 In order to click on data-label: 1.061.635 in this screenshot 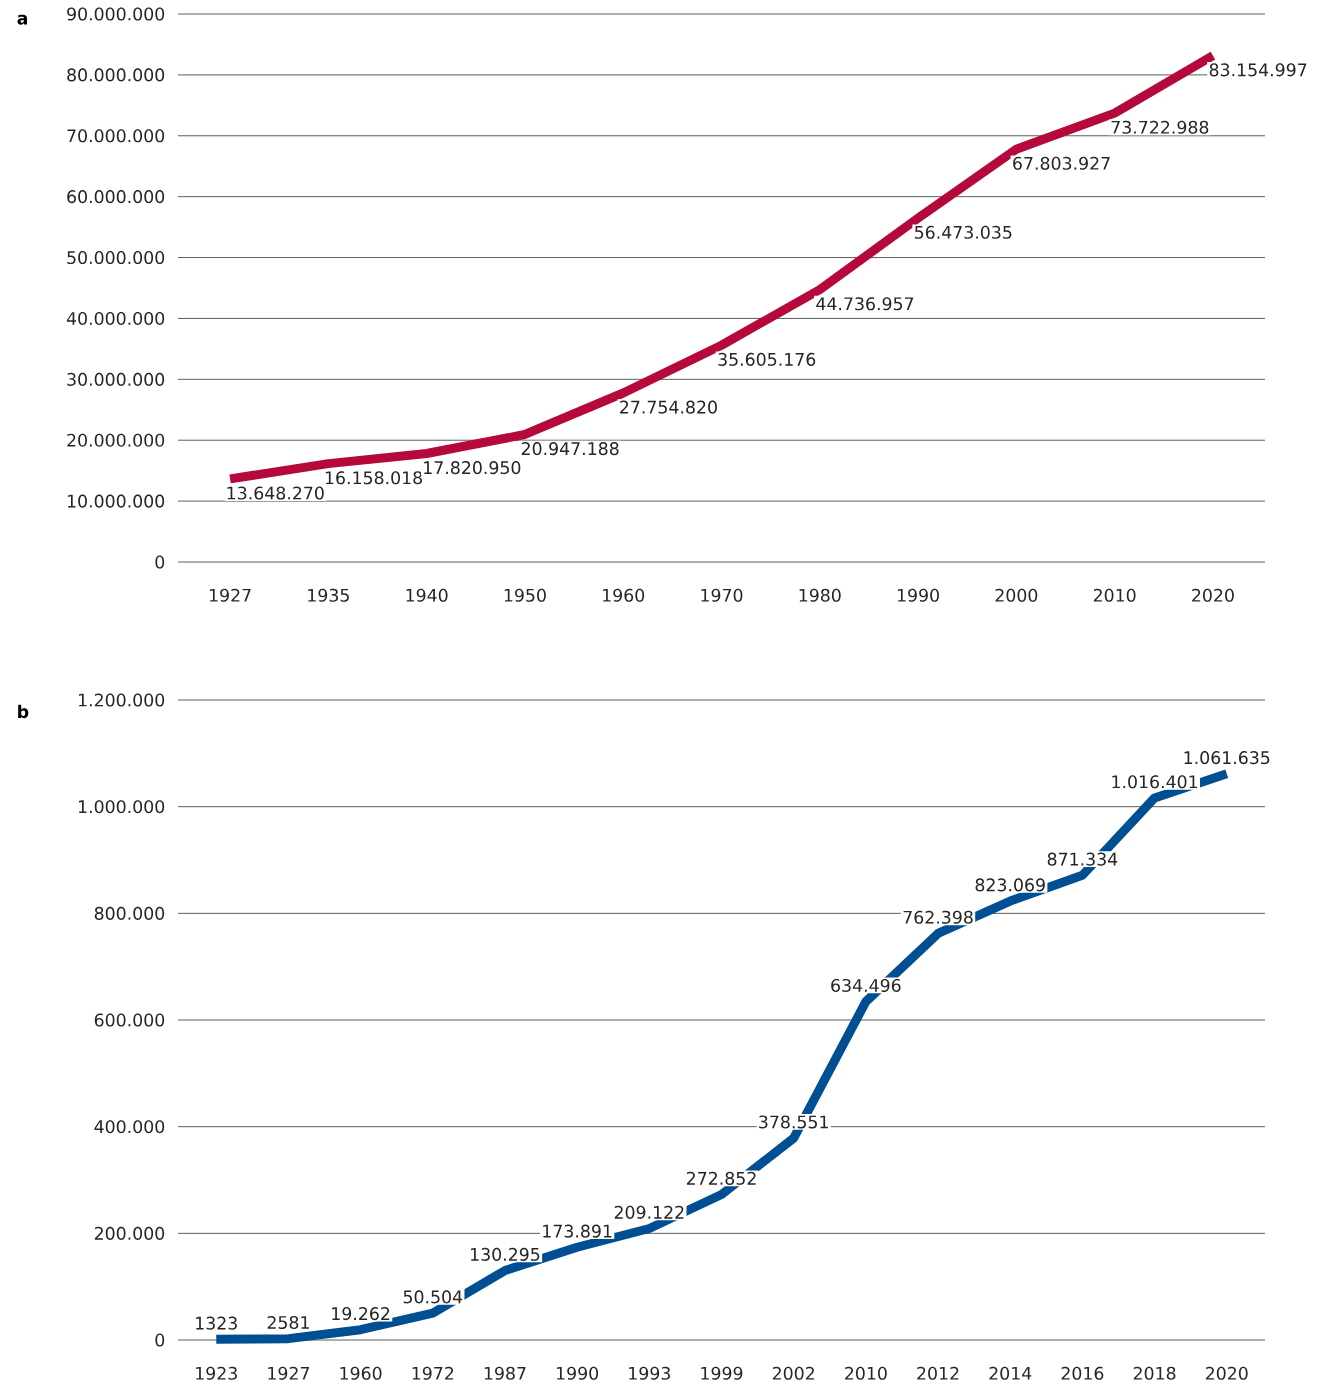, I will do `click(1227, 758)`.